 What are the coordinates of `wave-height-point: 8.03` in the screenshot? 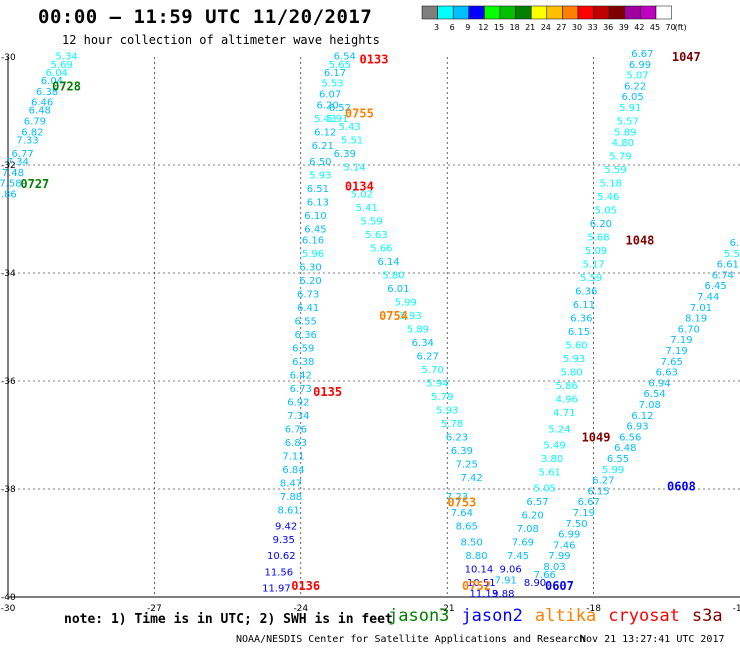 It's located at (554, 567).